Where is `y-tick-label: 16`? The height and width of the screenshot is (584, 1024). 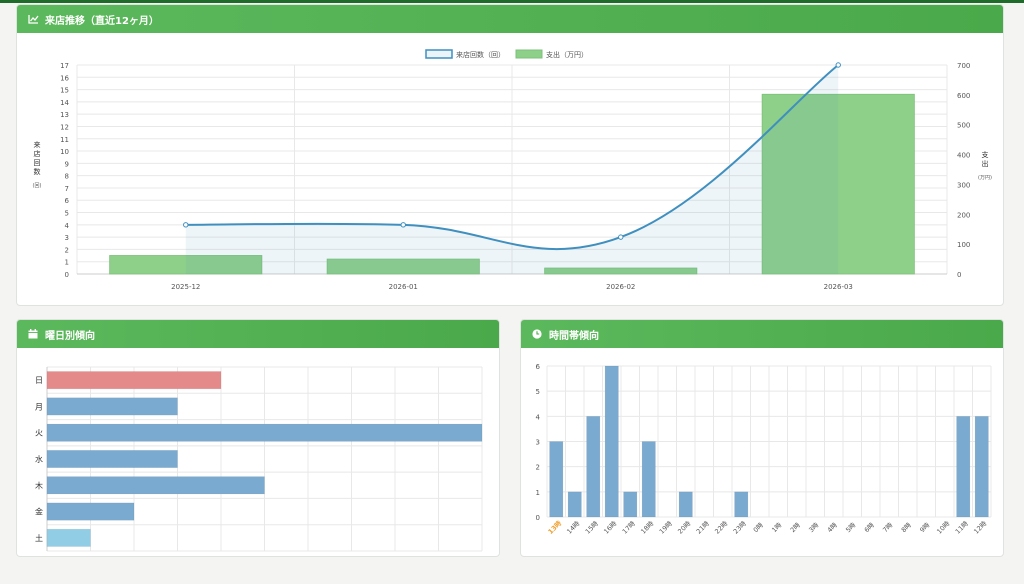
y-tick-label: 16 is located at coordinates (64, 78).